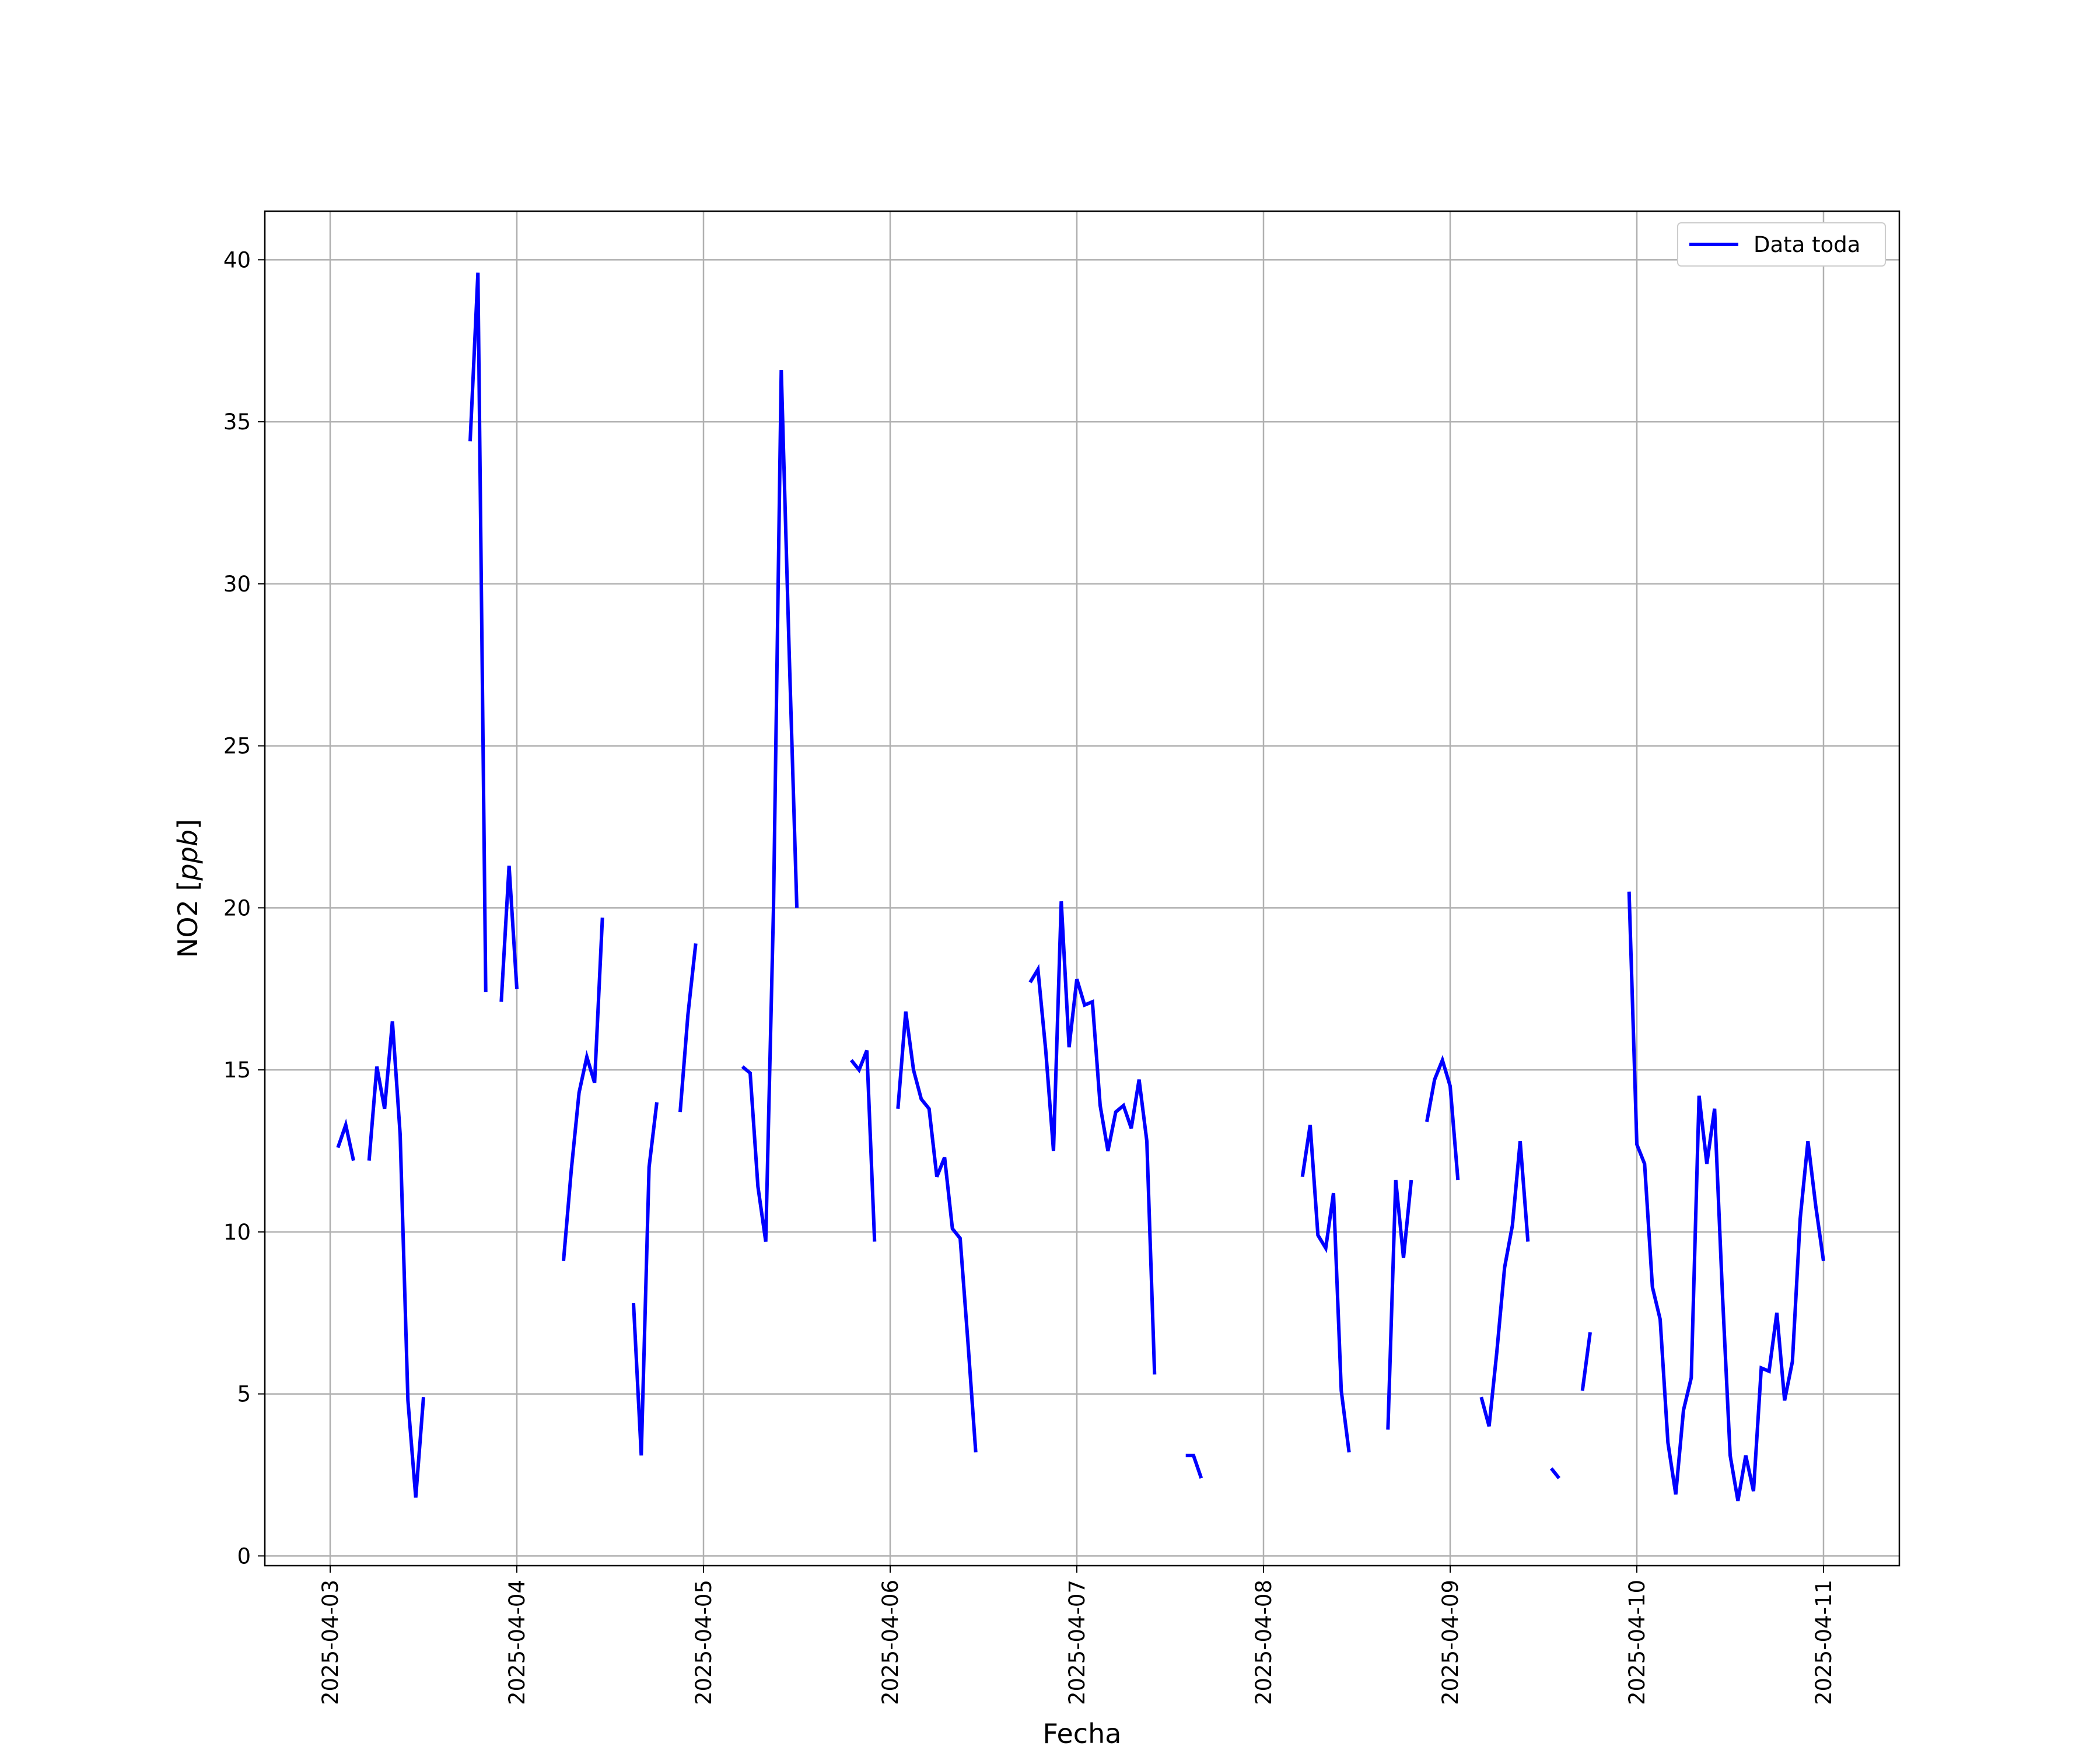 This screenshot has height=1750, width=2100. I want to click on y-tick-label: 40, so click(237, 259).